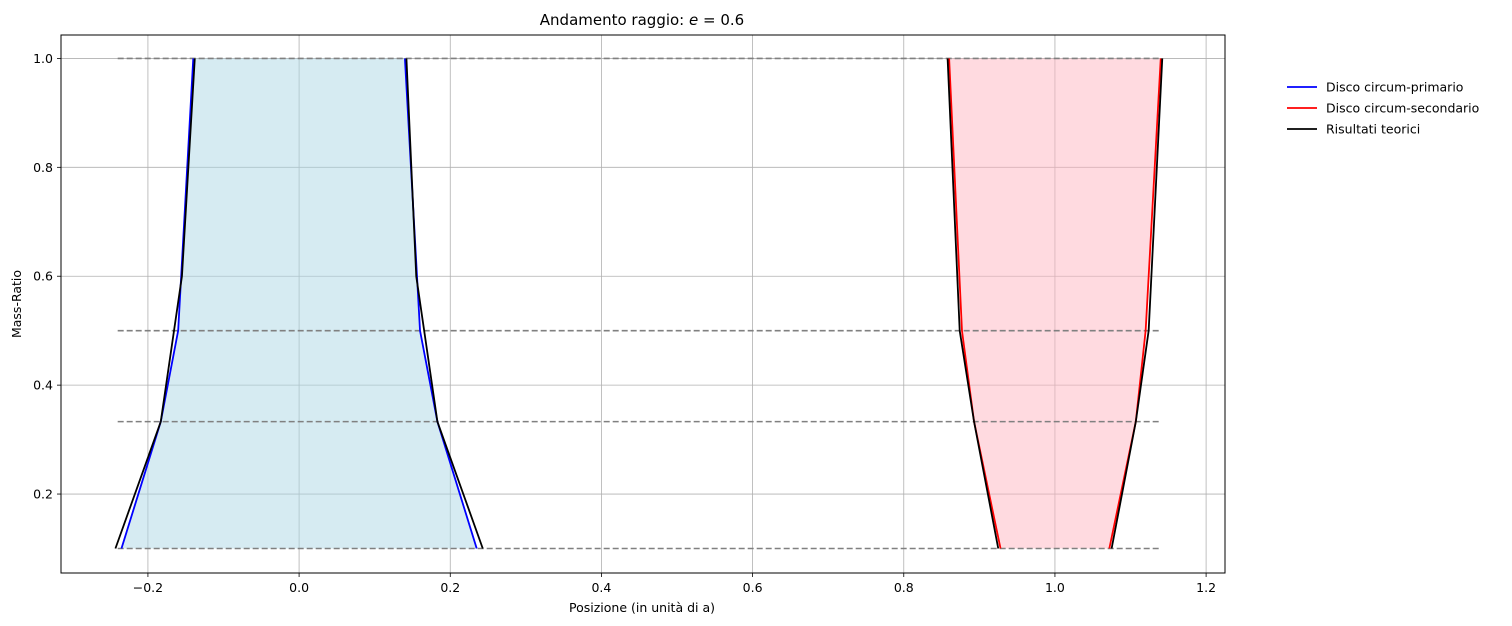 This screenshot has height=626, width=1512. Describe the element at coordinates (43, 276) in the screenshot. I see `y-tick-label: 0.6` at that location.